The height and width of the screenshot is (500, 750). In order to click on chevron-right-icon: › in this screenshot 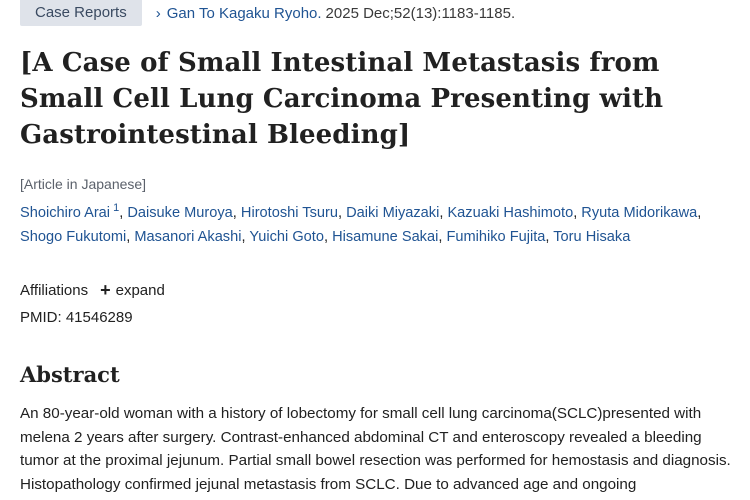, I will do `click(158, 13)`.